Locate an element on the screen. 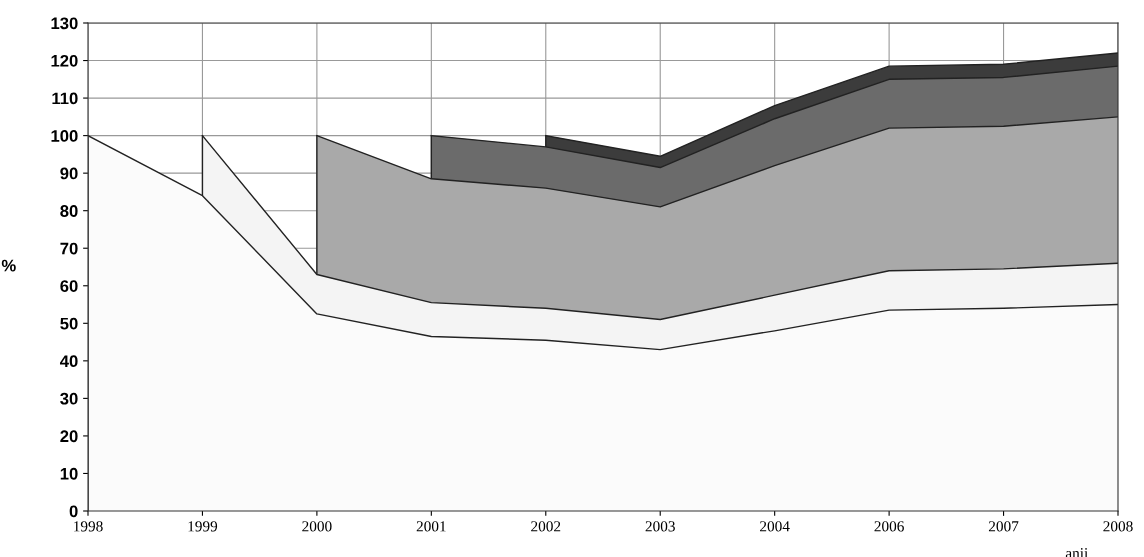  y-tick-label: 10 is located at coordinates (69, 473).